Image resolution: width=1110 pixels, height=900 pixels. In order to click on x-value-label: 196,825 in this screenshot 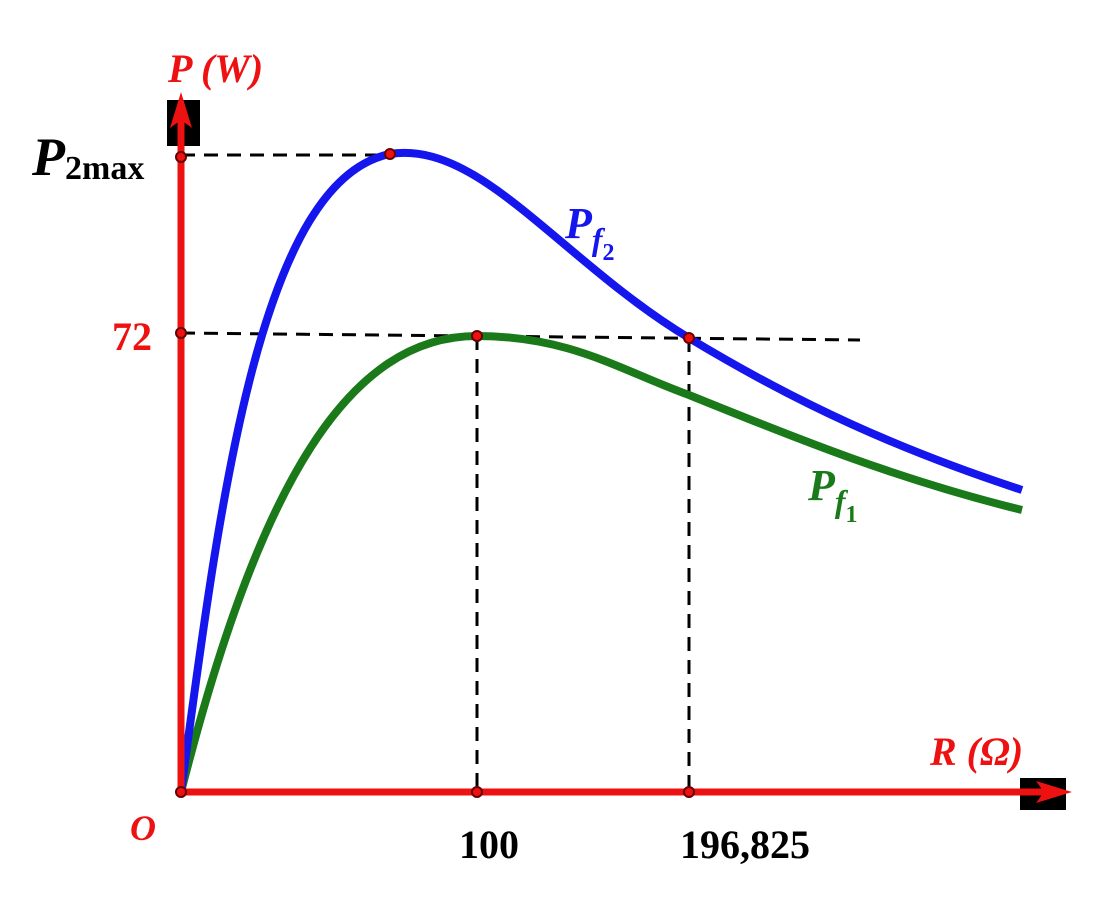, I will do `click(745, 844)`.